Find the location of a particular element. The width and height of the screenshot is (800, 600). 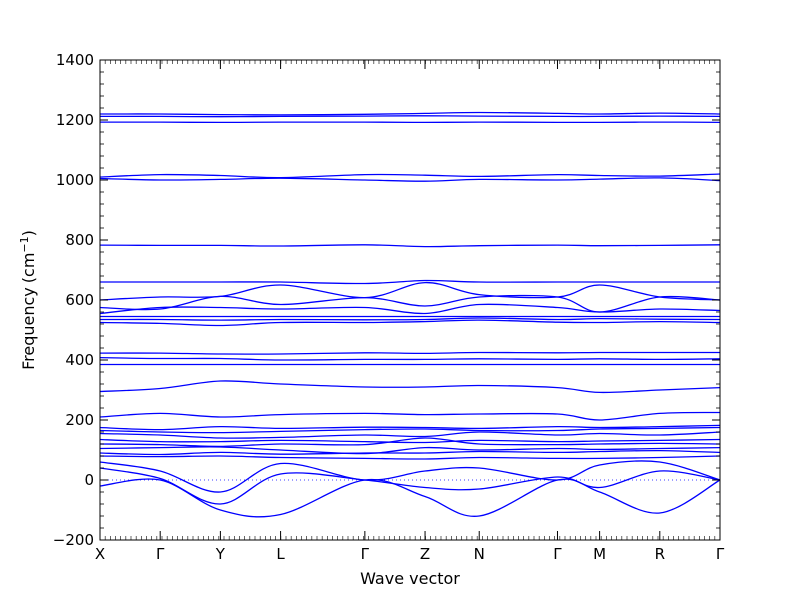

y-tick-label: 600 is located at coordinates (79, 300).